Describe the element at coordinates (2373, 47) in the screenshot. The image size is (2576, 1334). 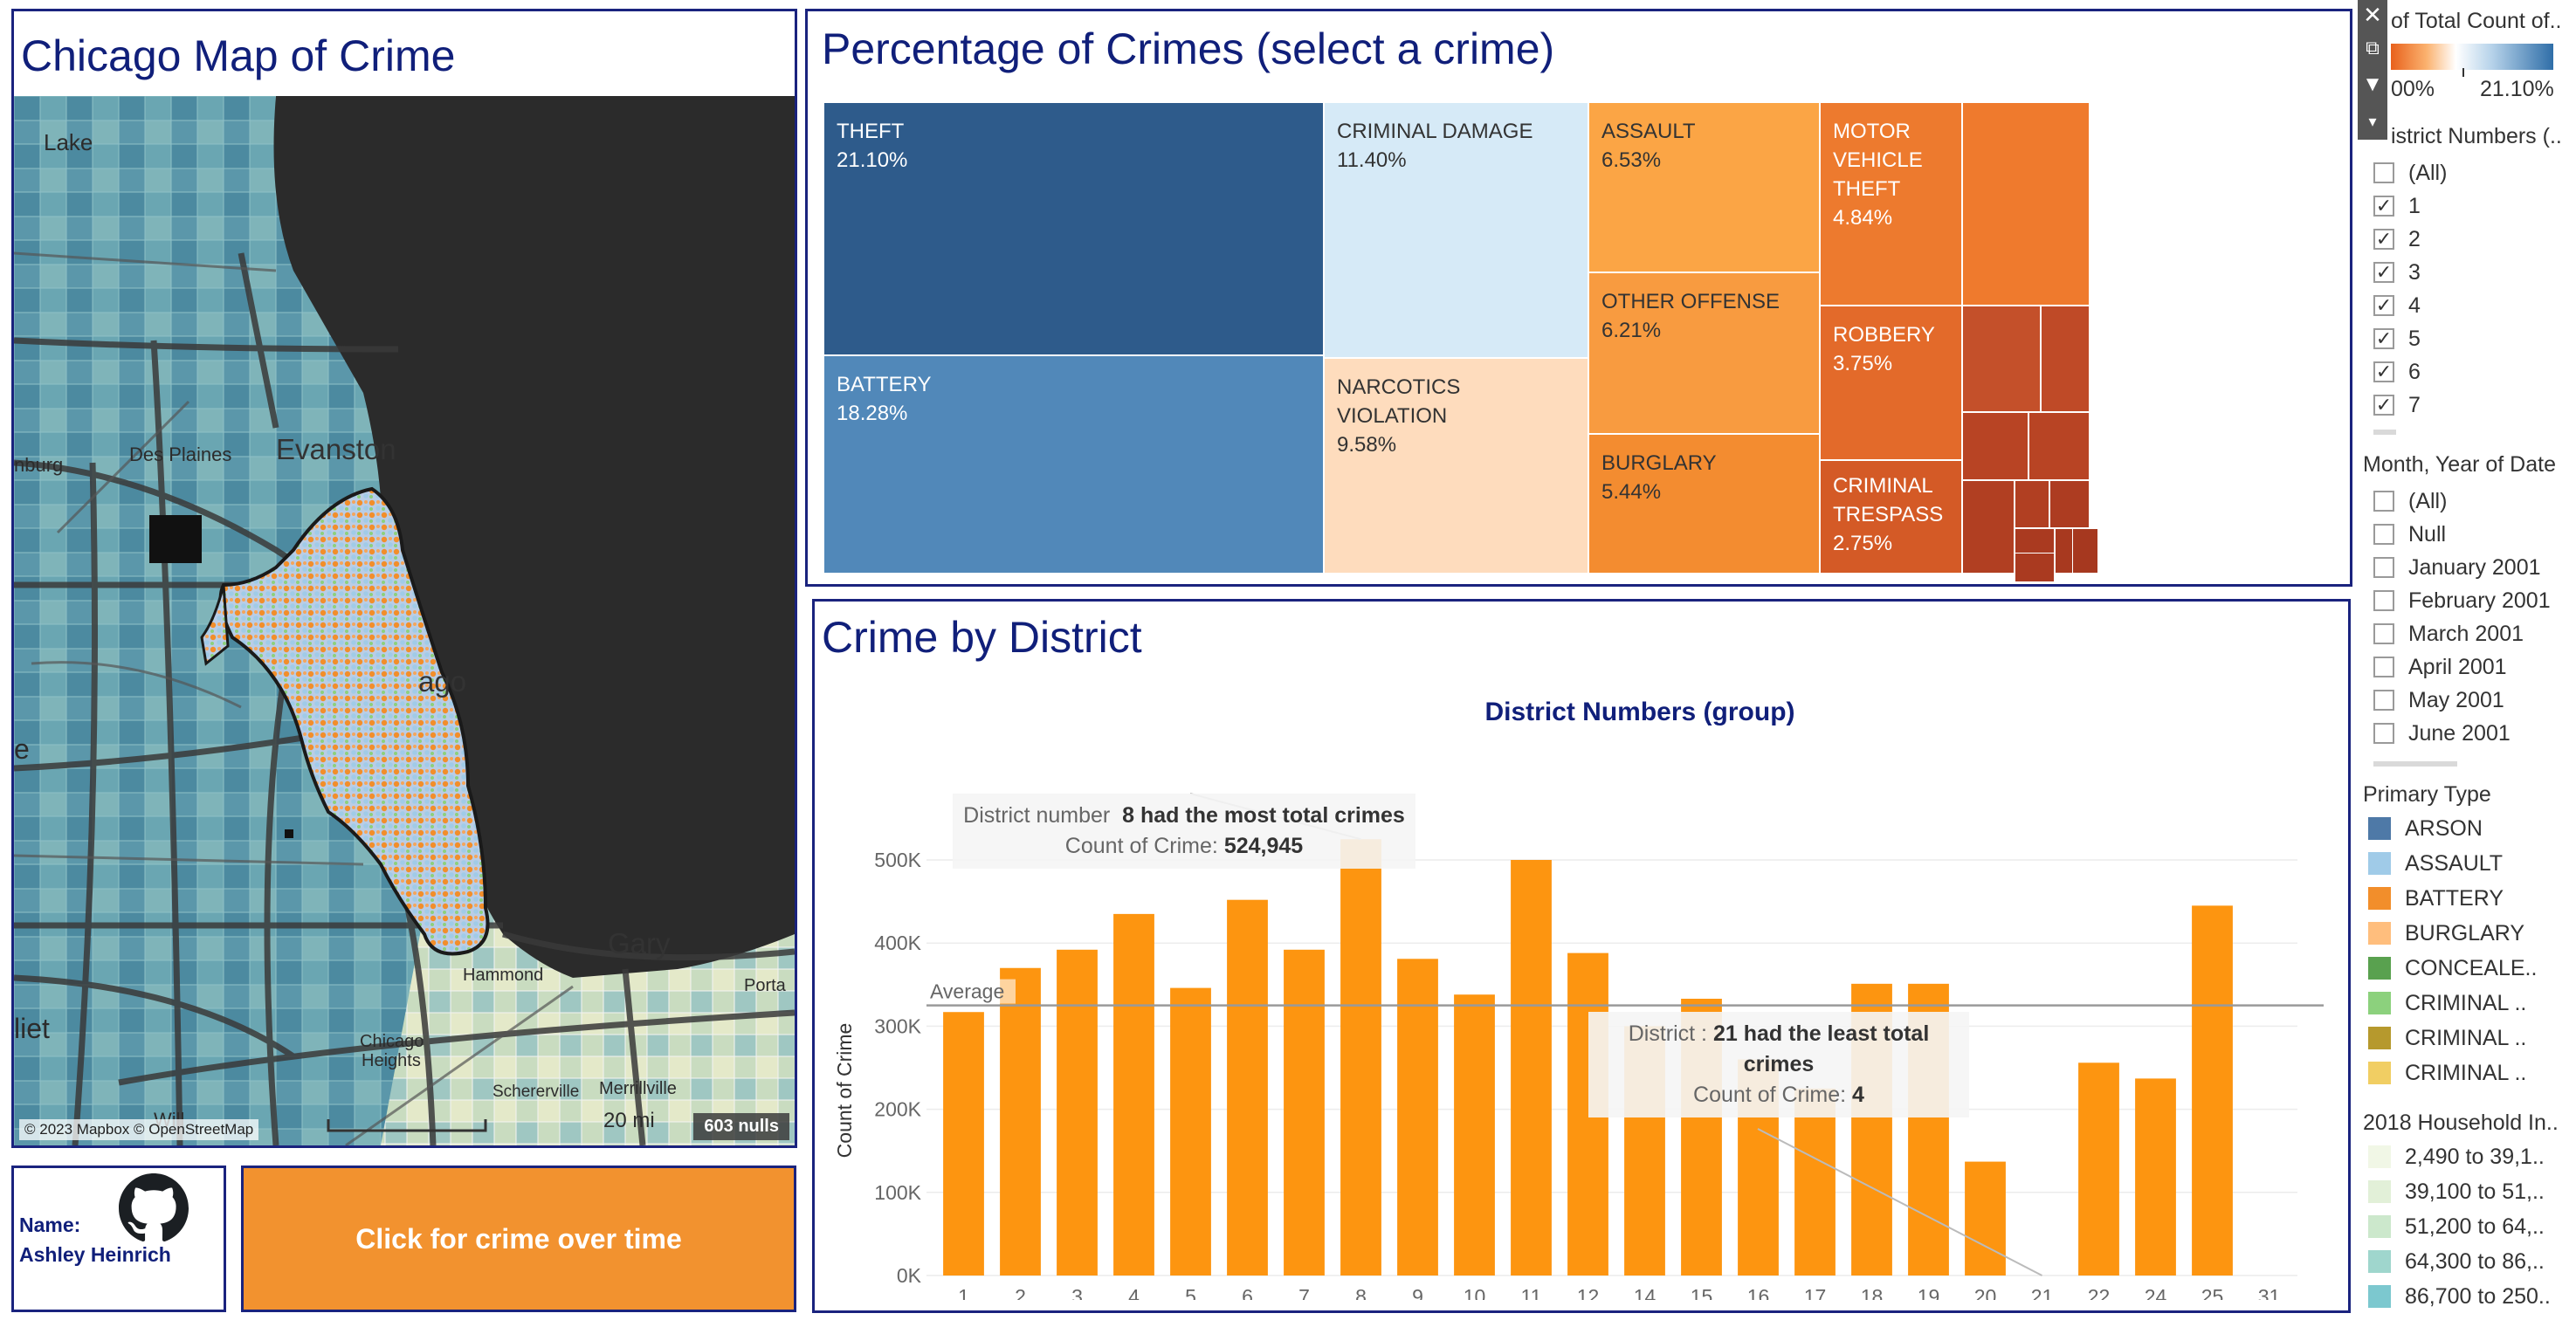
I see `popout-icon: ⧉` at that location.